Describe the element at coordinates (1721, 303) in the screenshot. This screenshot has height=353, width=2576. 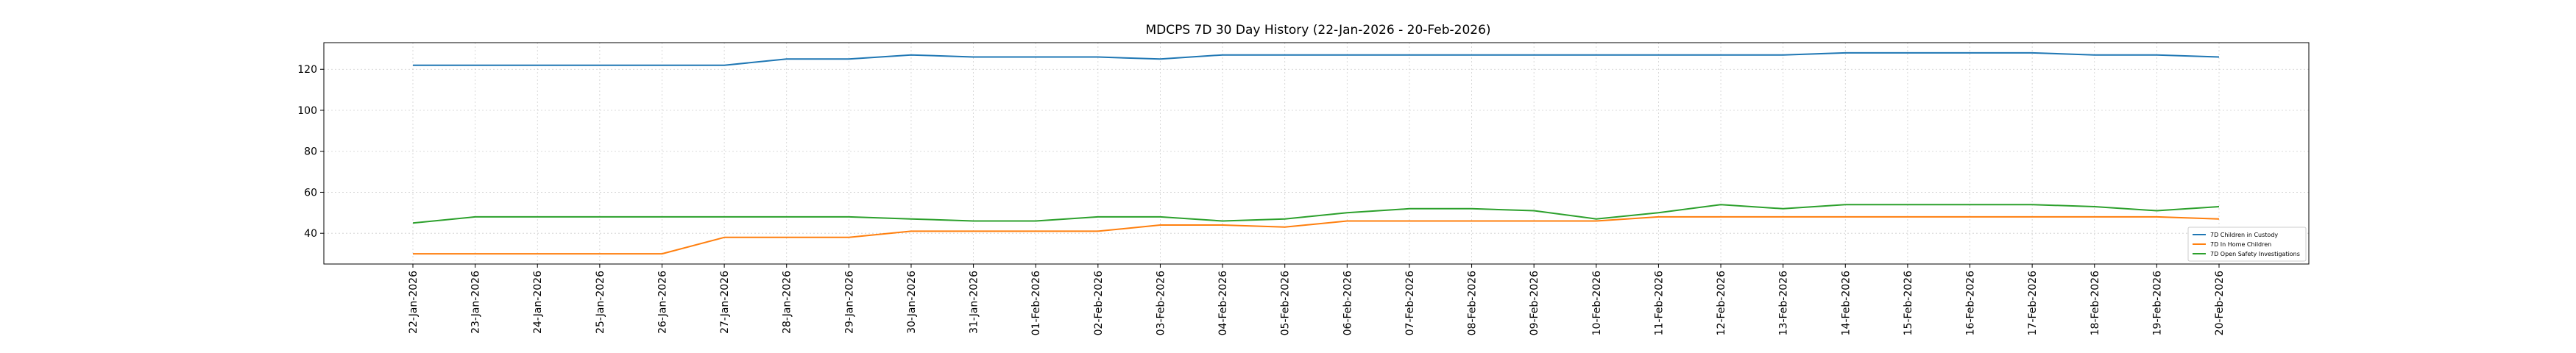
I see `x-tick-label: 12-Feb-2026` at that location.